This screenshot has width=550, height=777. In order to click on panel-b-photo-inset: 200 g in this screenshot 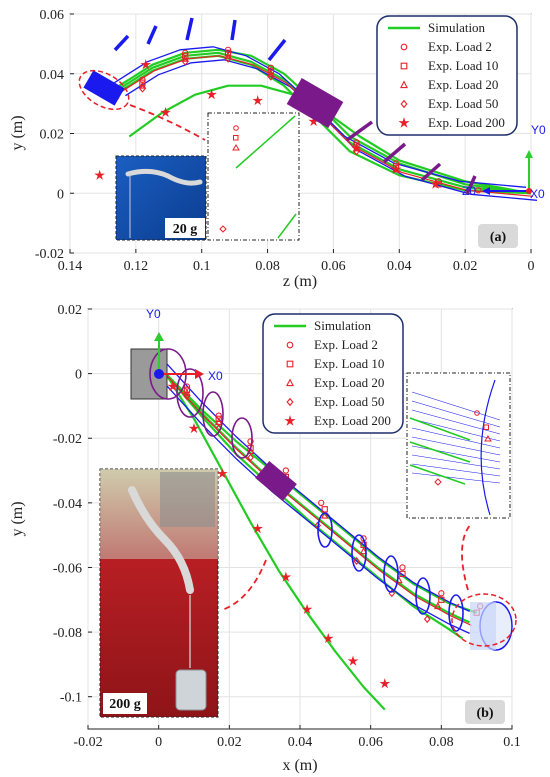, I will do `click(159, 593)`.